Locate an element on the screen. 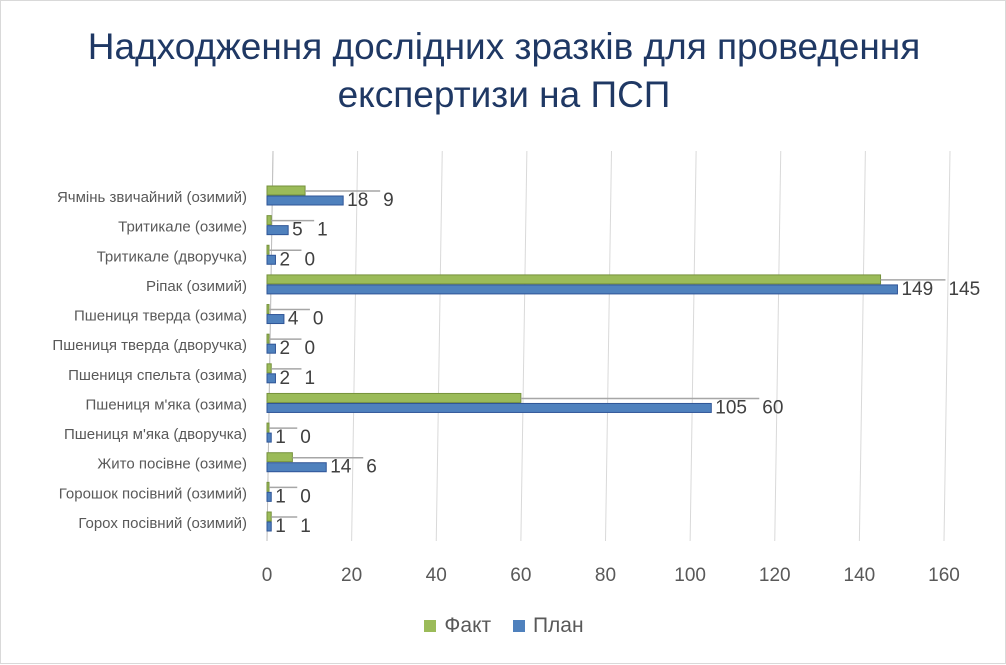 The height and width of the screenshot is (665, 1006). x-tick-label: 100 is located at coordinates (690, 575).